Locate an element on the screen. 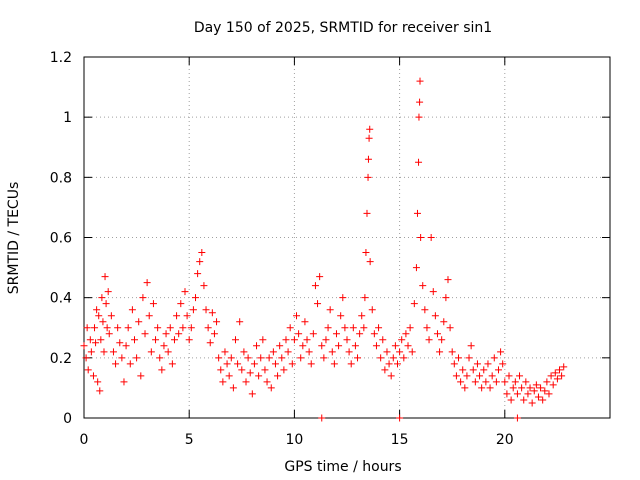 The height and width of the screenshot is (480, 640). x-axis-label: GPS time / hours is located at coordinates (342, 467).